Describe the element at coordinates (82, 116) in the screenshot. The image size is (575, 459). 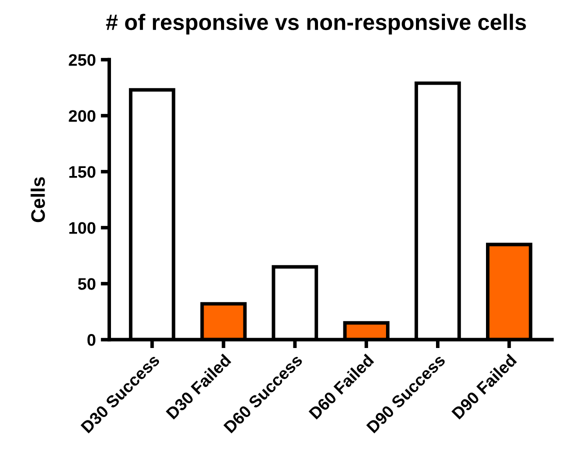
I see `y-tick-label: 200` at that location.